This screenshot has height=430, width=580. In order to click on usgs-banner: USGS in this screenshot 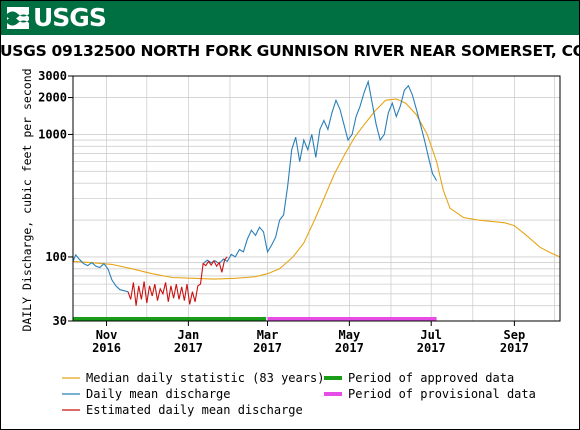, I will do `click(290, 18)`.